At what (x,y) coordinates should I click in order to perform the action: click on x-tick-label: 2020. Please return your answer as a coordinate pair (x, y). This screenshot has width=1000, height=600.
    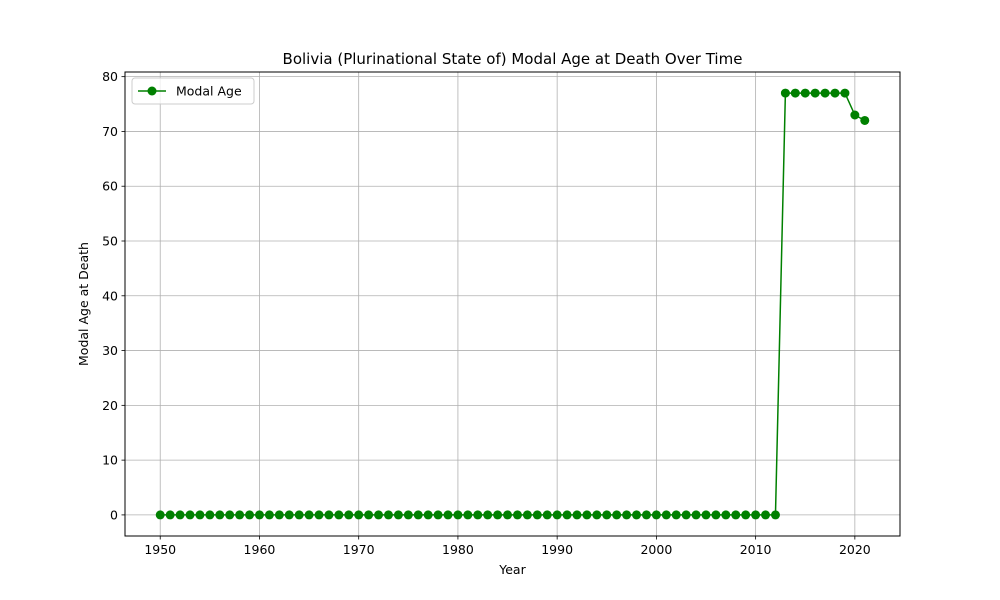
    Looking at the image, I should click on (855, 549).